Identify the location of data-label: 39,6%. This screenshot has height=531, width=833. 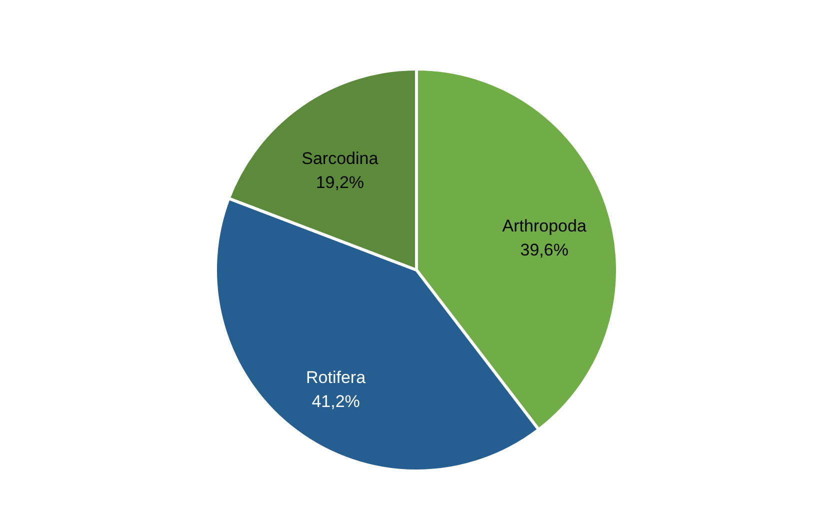
(544, 250).